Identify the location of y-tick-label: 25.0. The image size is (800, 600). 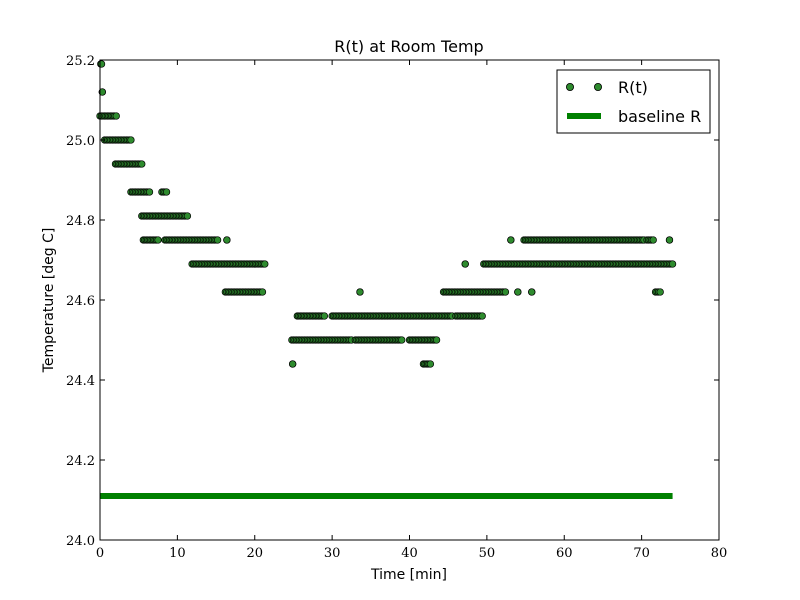
(80, 141).